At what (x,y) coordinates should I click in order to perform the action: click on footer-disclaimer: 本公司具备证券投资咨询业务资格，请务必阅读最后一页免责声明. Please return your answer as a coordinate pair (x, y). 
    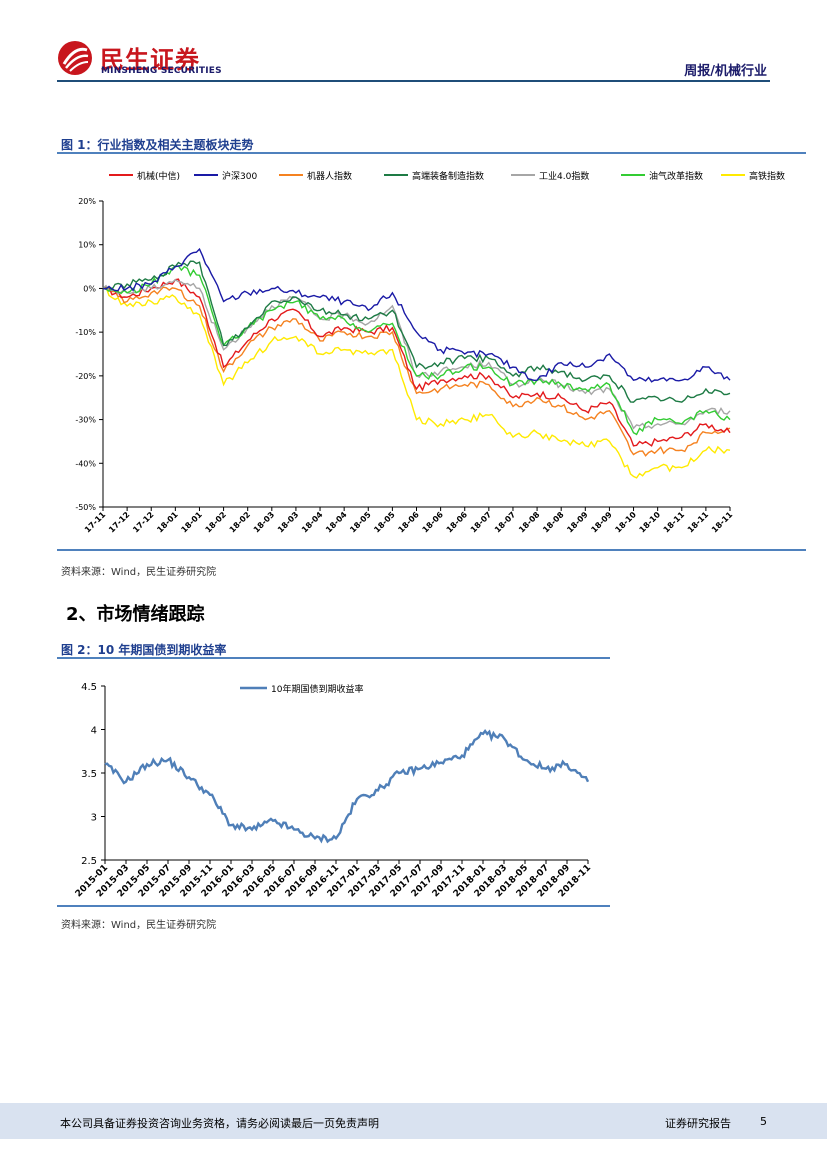
    Looking at the image, I should click on (219, 1123).